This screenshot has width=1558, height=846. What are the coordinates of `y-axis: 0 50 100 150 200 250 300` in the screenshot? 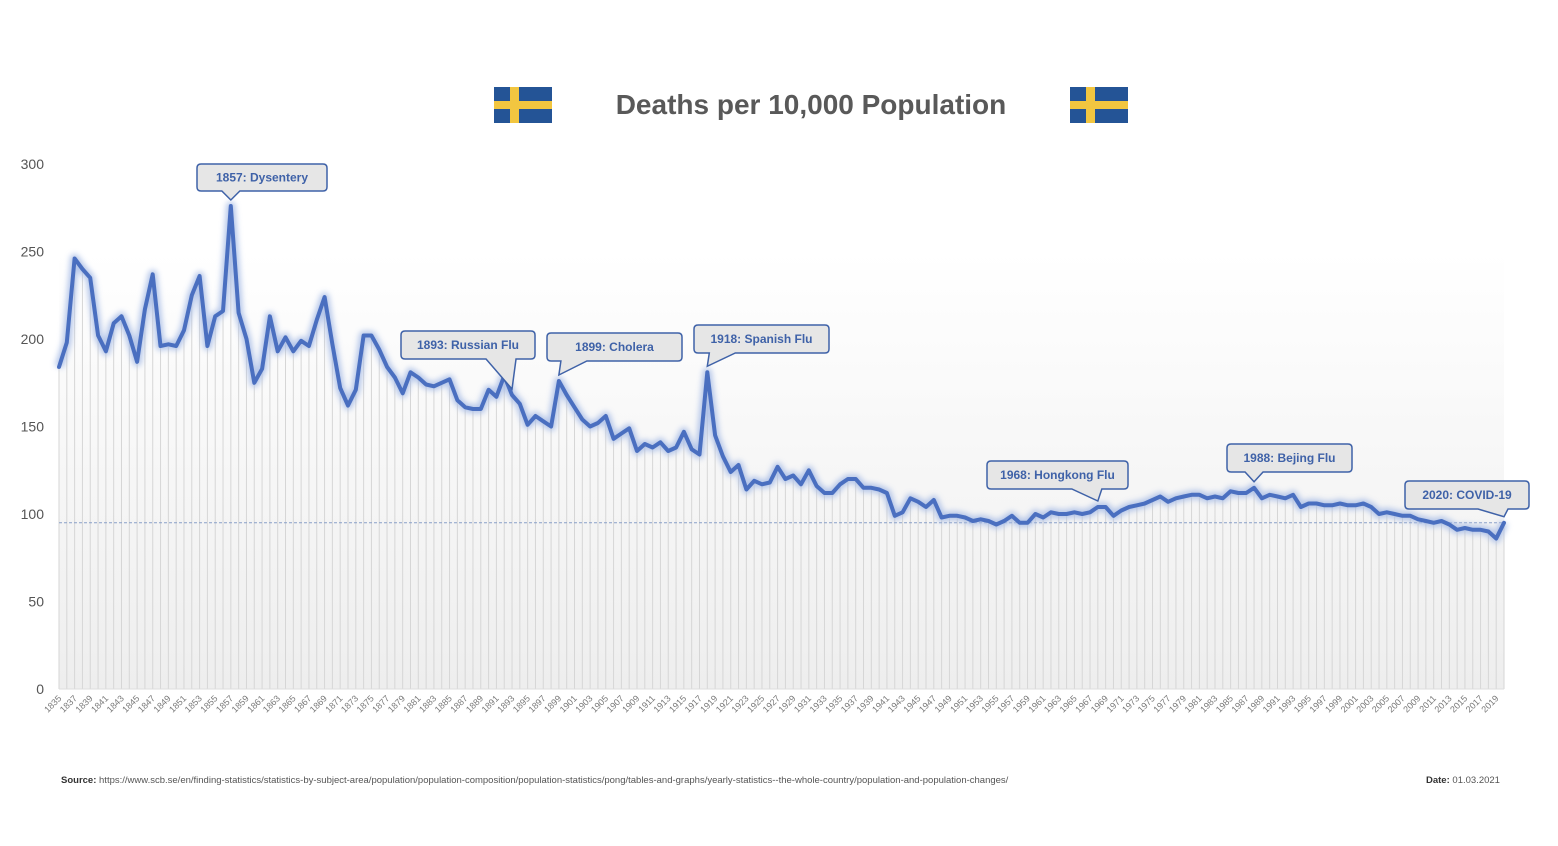 It's located at (33, 426).